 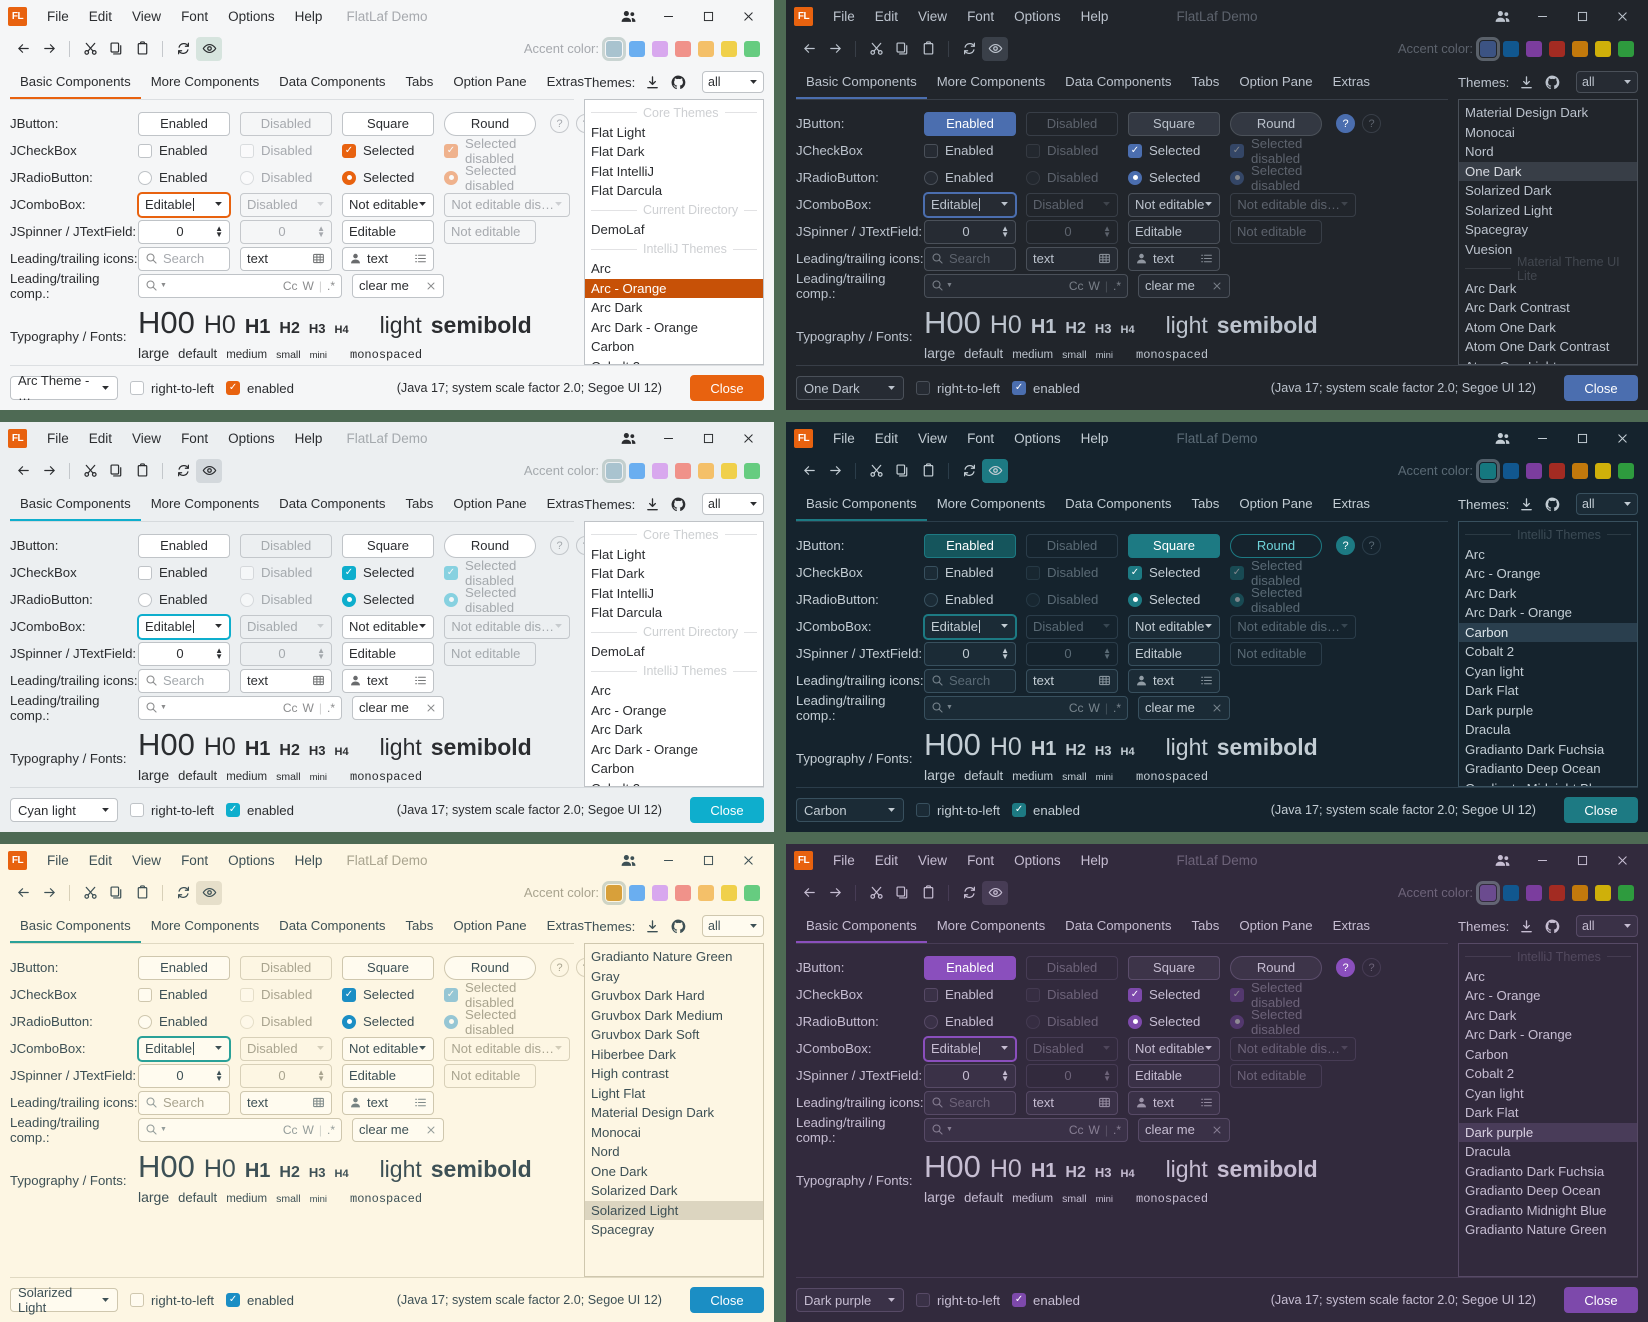 I want to click on themes-list-item: Cyan light, so click(x=1494, y=1093).